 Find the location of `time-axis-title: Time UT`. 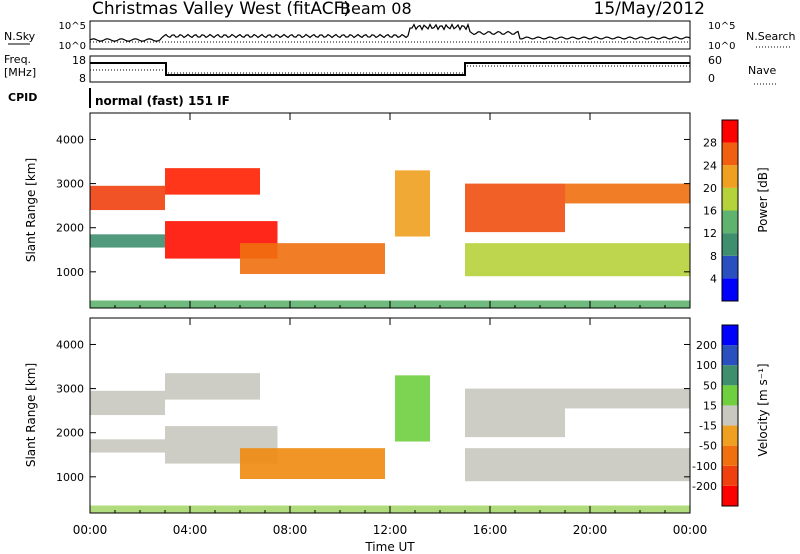

time-axis-title: Time UT is located at coordinates (389, 547).